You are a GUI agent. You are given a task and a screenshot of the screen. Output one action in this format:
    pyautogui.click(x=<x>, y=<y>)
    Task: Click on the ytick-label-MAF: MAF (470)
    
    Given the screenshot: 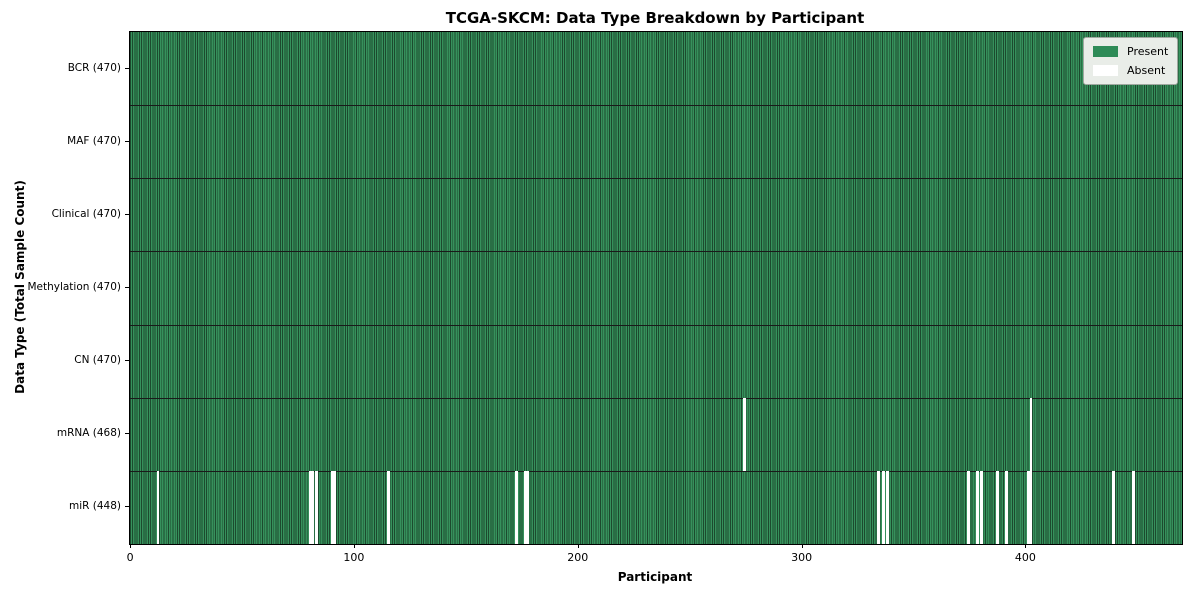 What is the action you would take?
    pyautogui.click(x=94, y=140)
    